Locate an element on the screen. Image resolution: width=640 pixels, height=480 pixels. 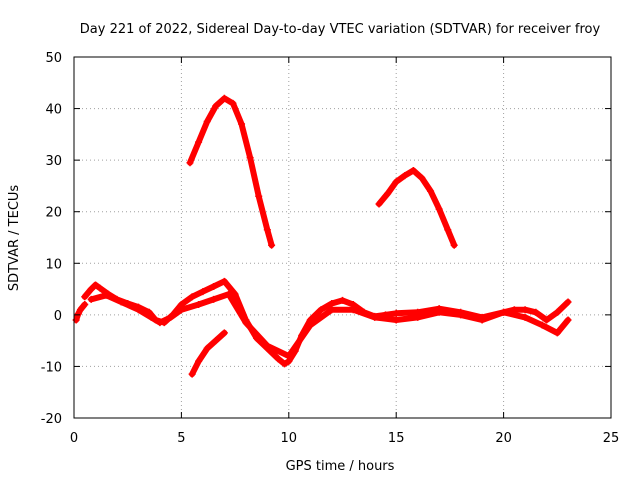
y-tick-label: 40 is located at coordinates (53, 110).